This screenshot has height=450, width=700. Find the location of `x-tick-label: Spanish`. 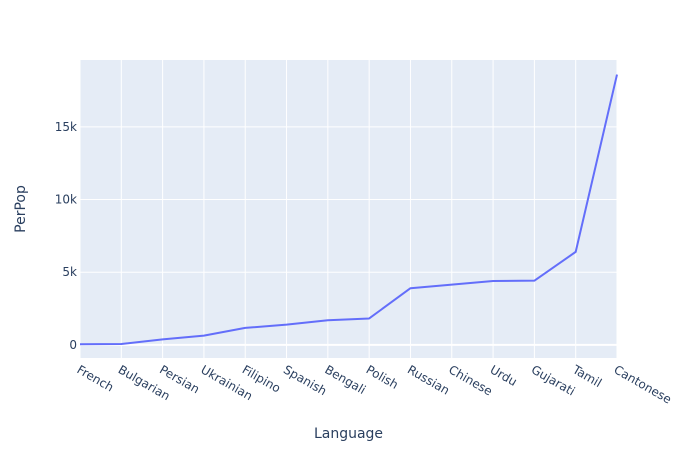

x-tick-label: Spanish is located at coordinates (305, 380).